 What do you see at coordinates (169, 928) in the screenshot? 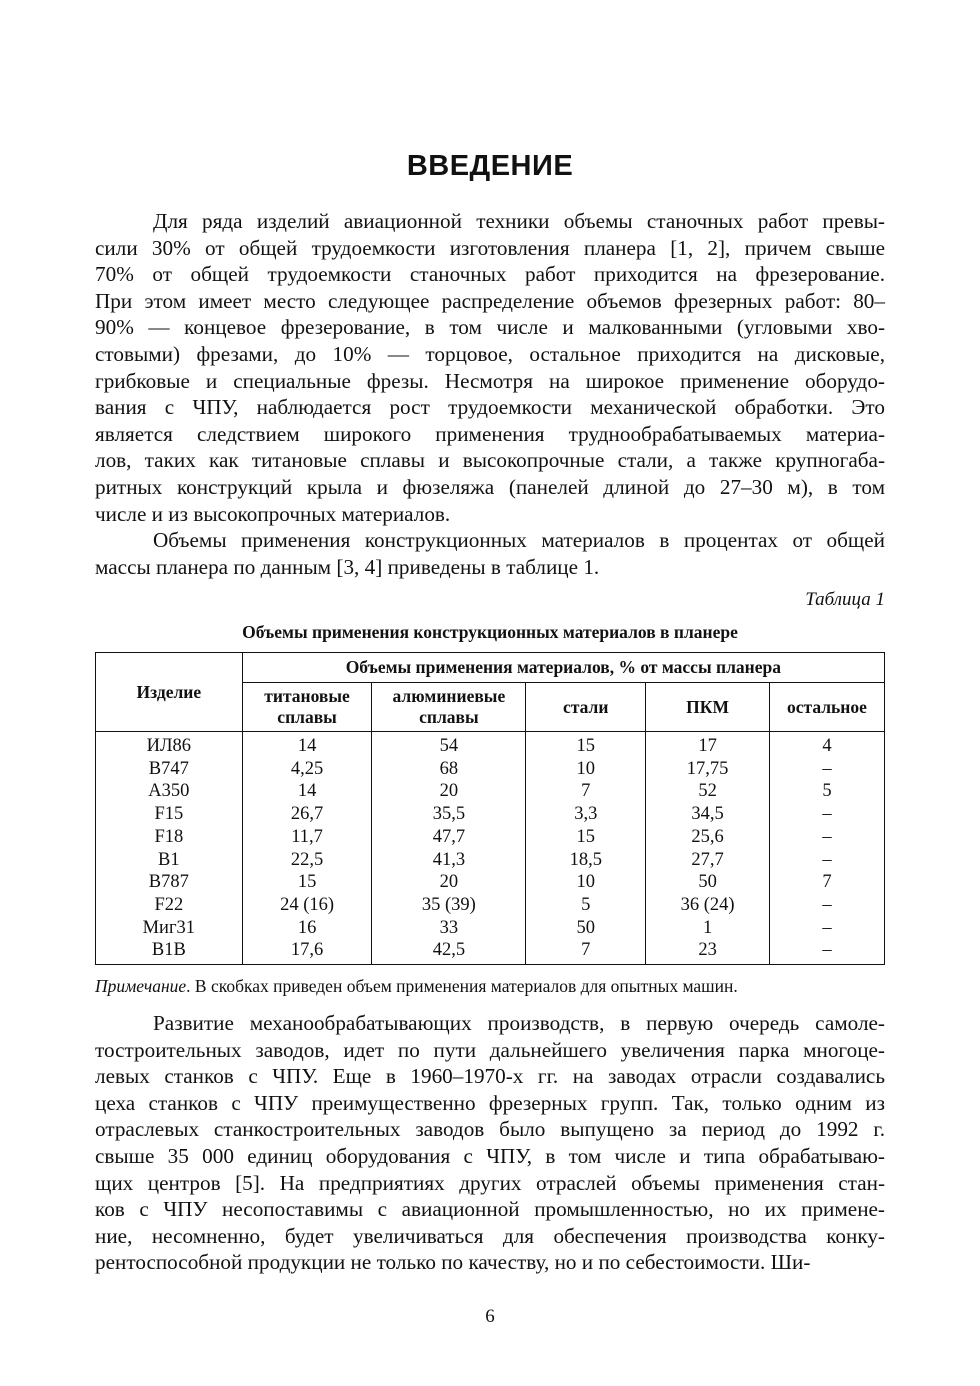
I see `aircraft-cell: Миг31` at bounding box center [169, 928].